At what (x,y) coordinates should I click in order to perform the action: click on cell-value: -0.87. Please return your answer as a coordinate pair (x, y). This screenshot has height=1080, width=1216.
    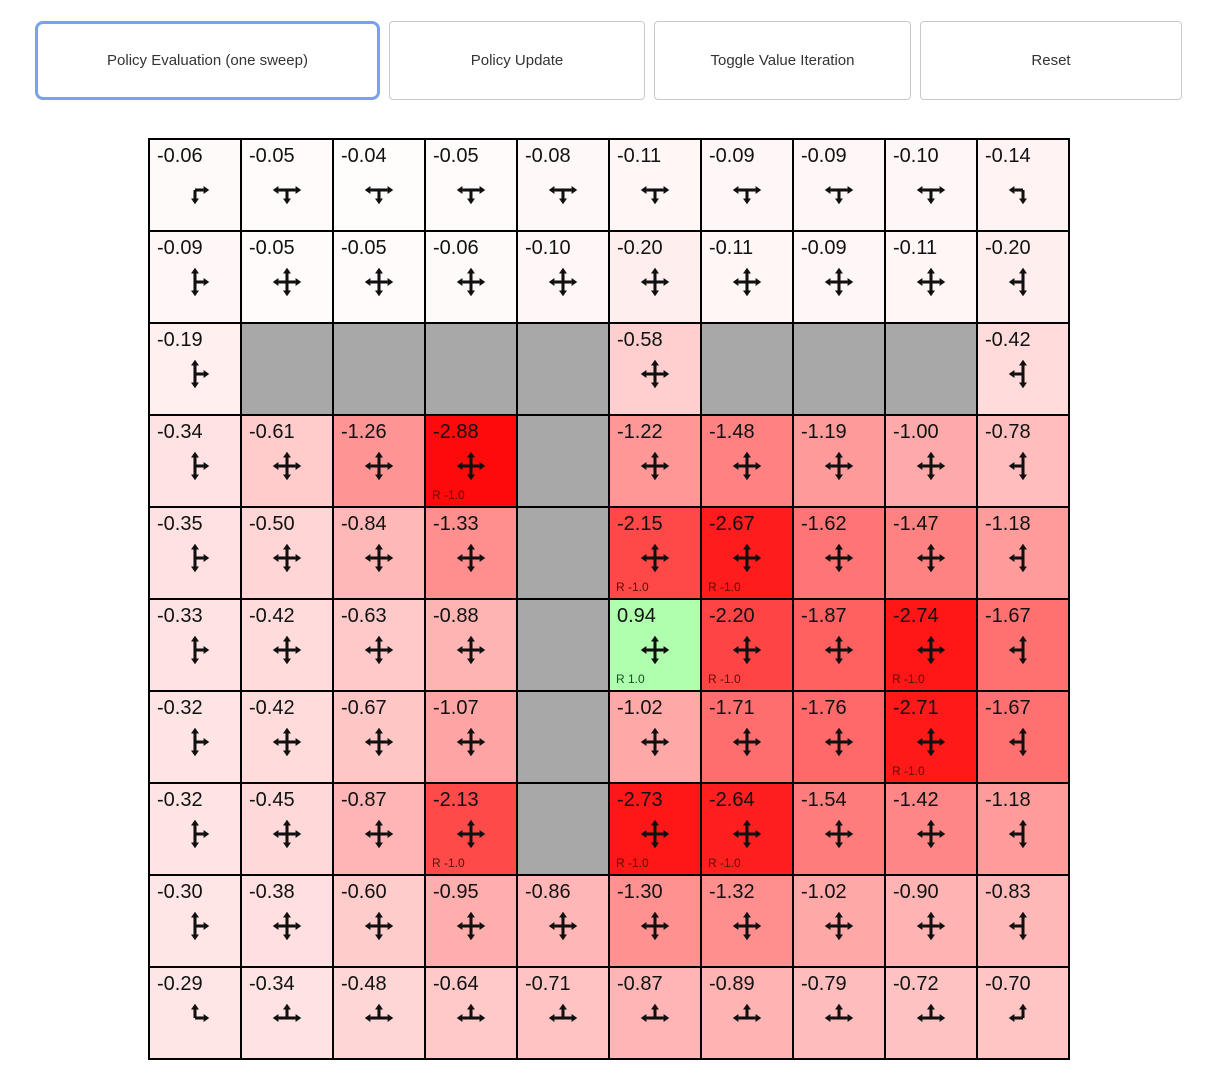
    Looking at the image, I should click on (364, 800).